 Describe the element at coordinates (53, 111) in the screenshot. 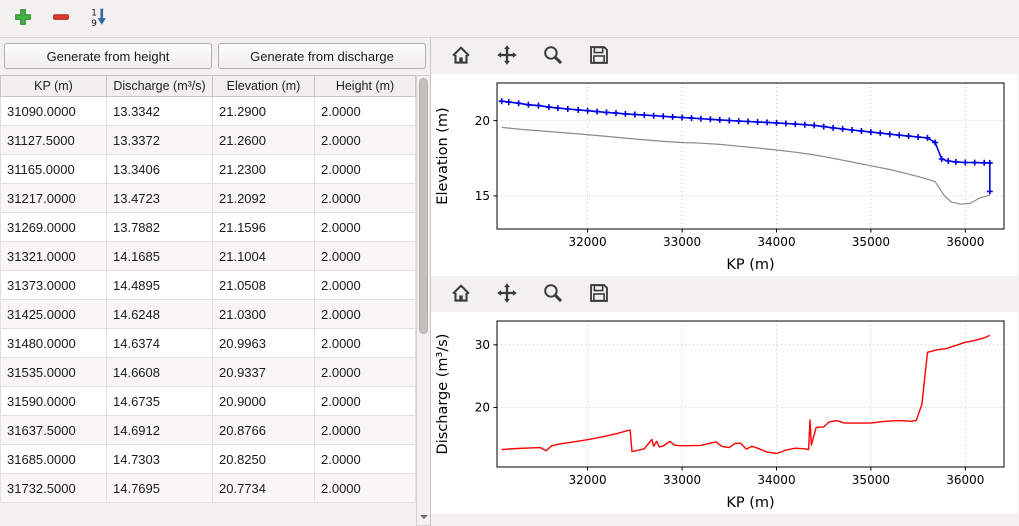

I see `table-cell: 31090.0000` at that location.